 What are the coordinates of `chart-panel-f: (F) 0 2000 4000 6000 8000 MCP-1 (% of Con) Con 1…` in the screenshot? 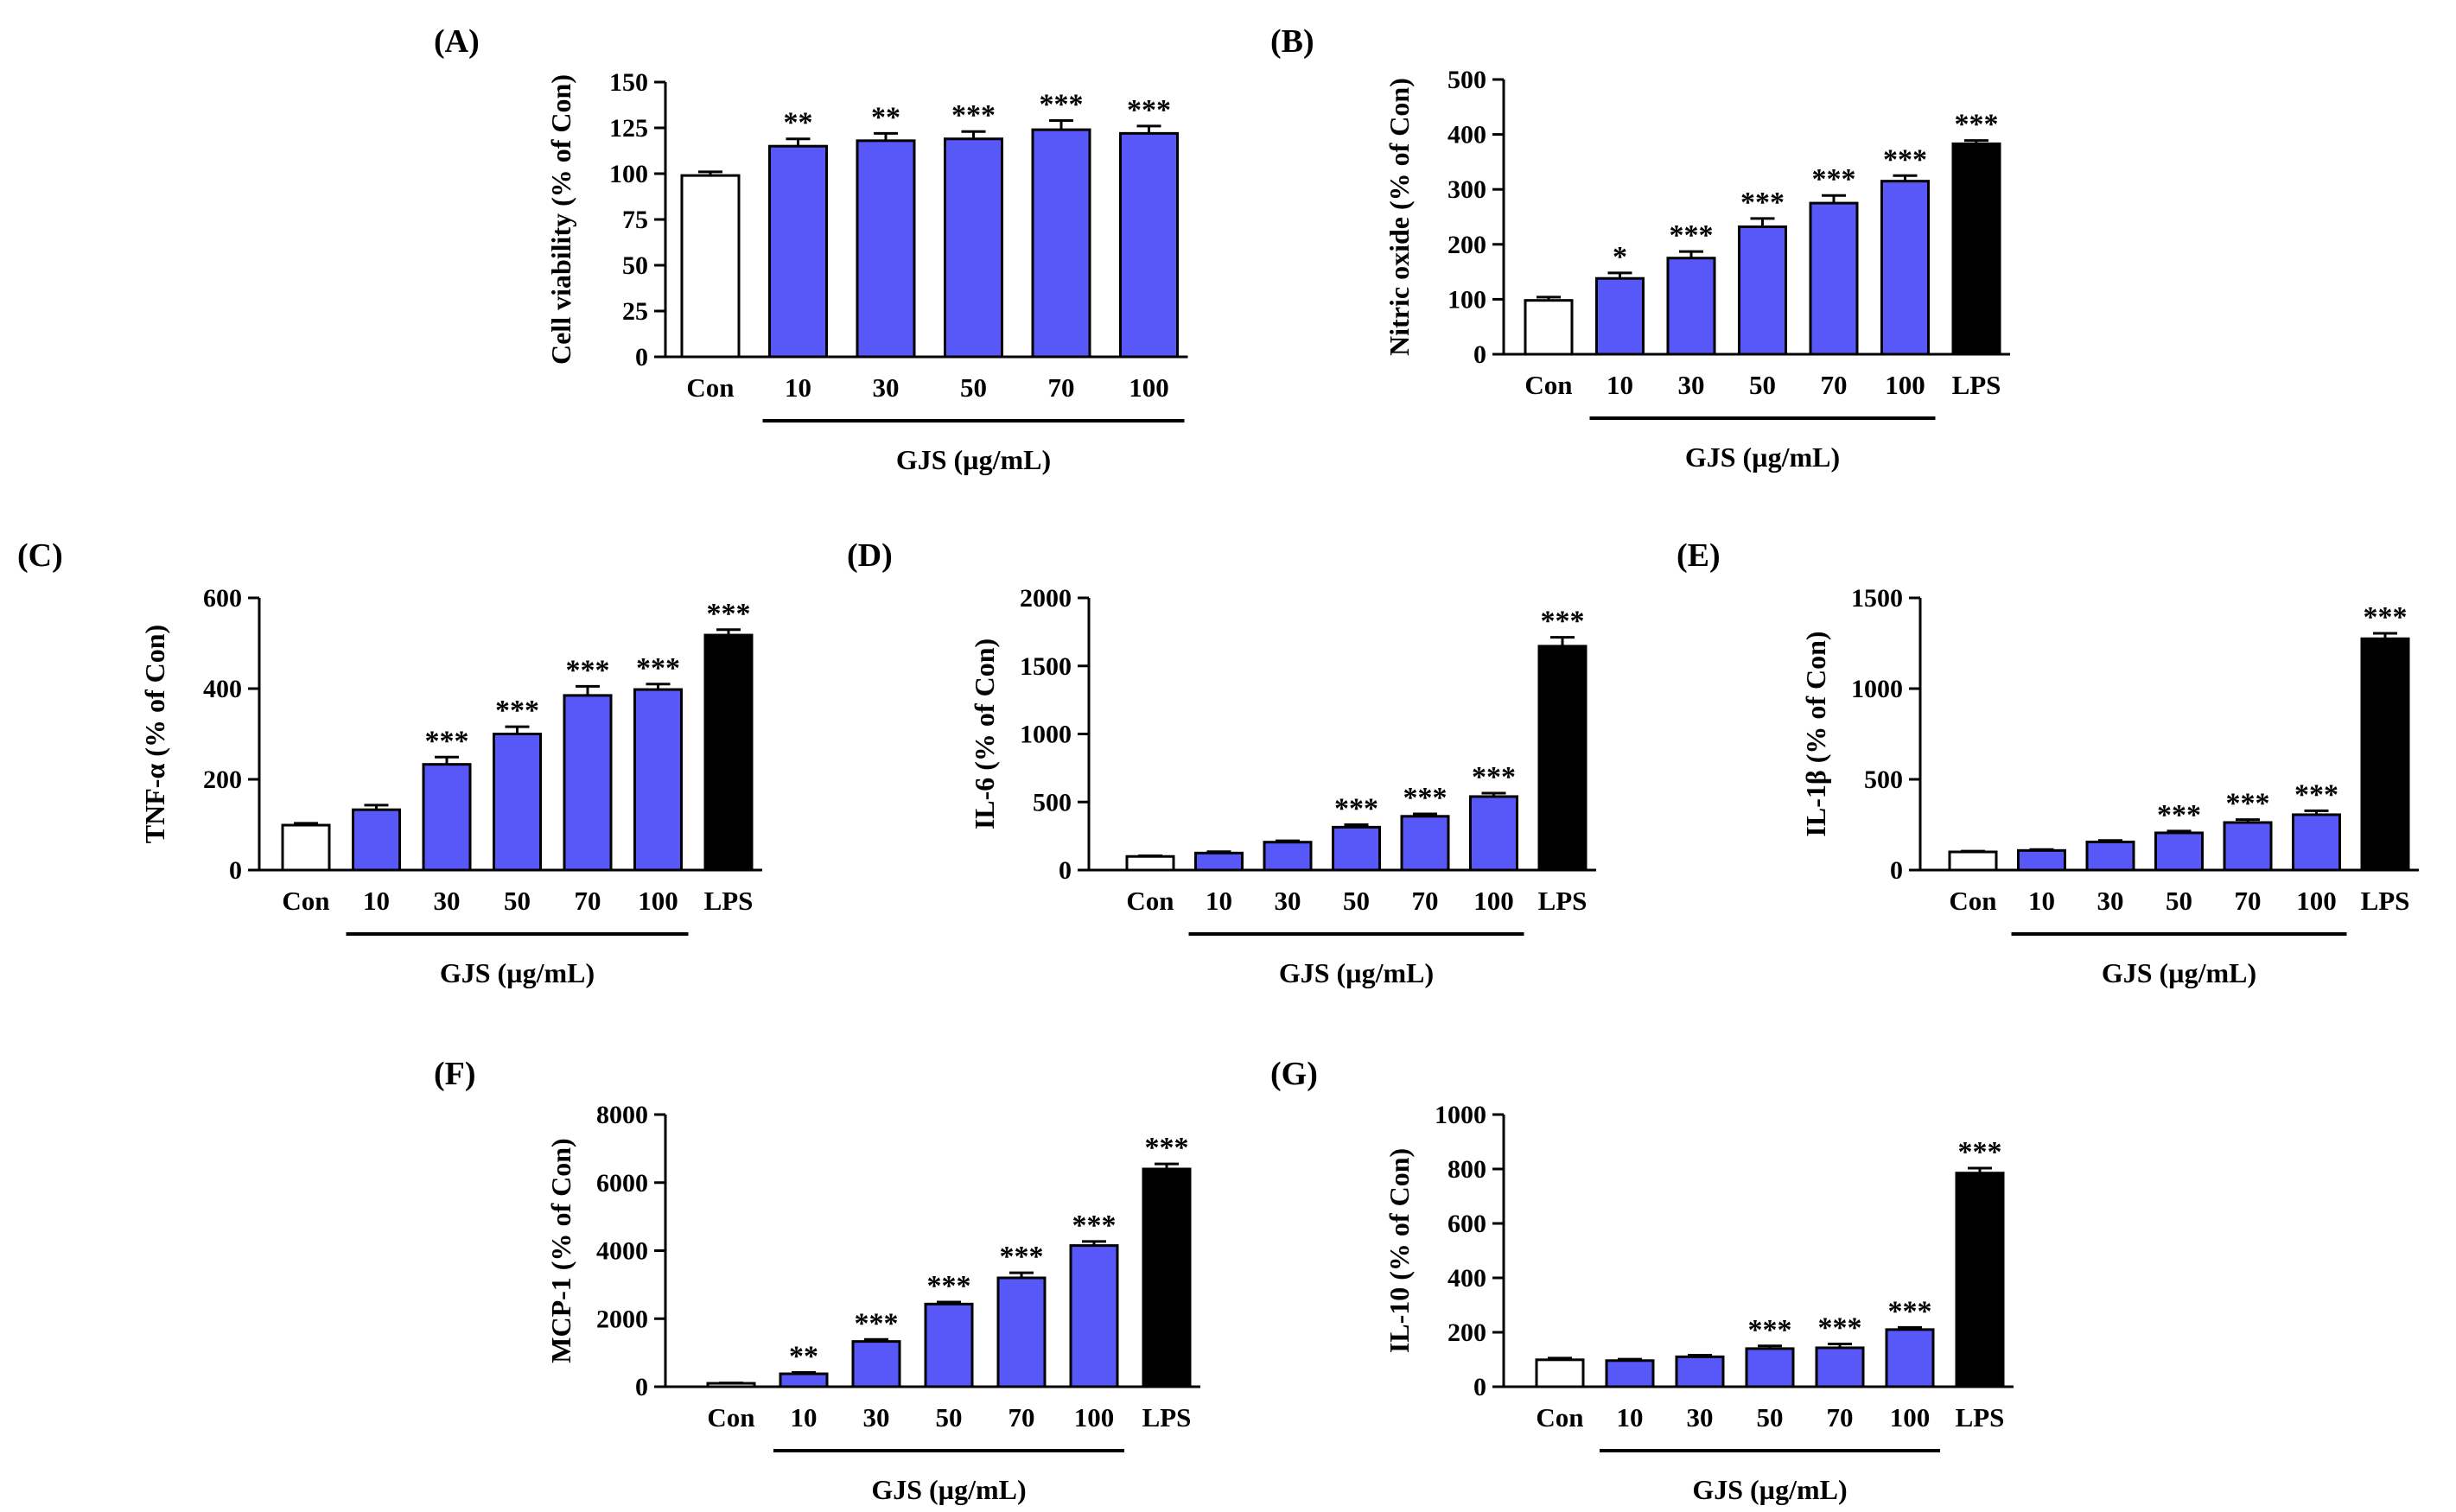 It's located at (817, 1280).